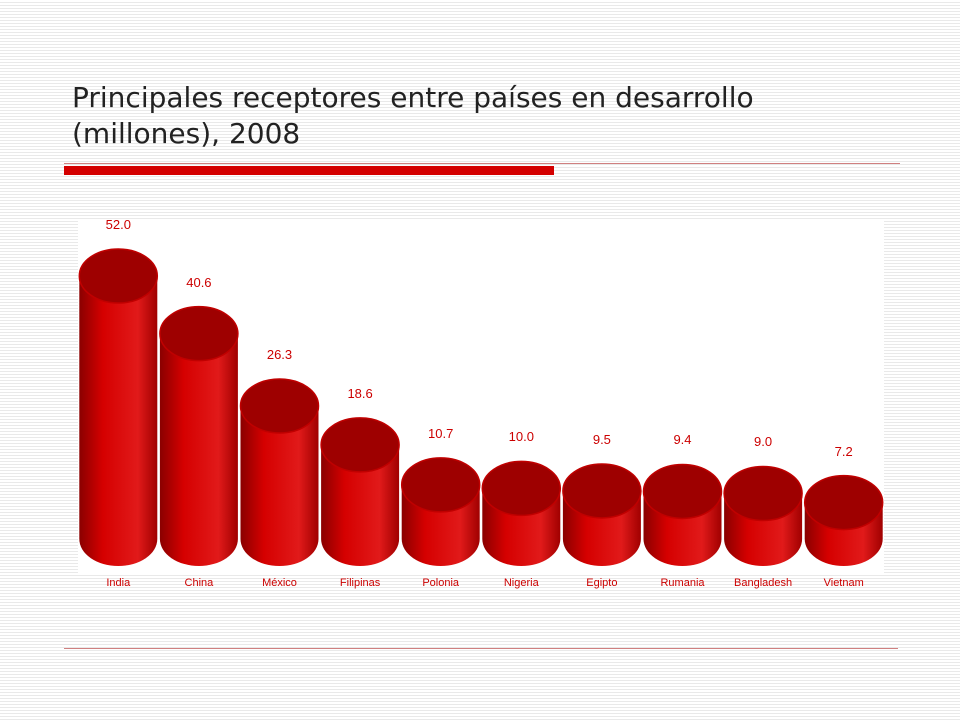 The image size is (960, 720). I want to click on bottom-divider, so click(481, 648).